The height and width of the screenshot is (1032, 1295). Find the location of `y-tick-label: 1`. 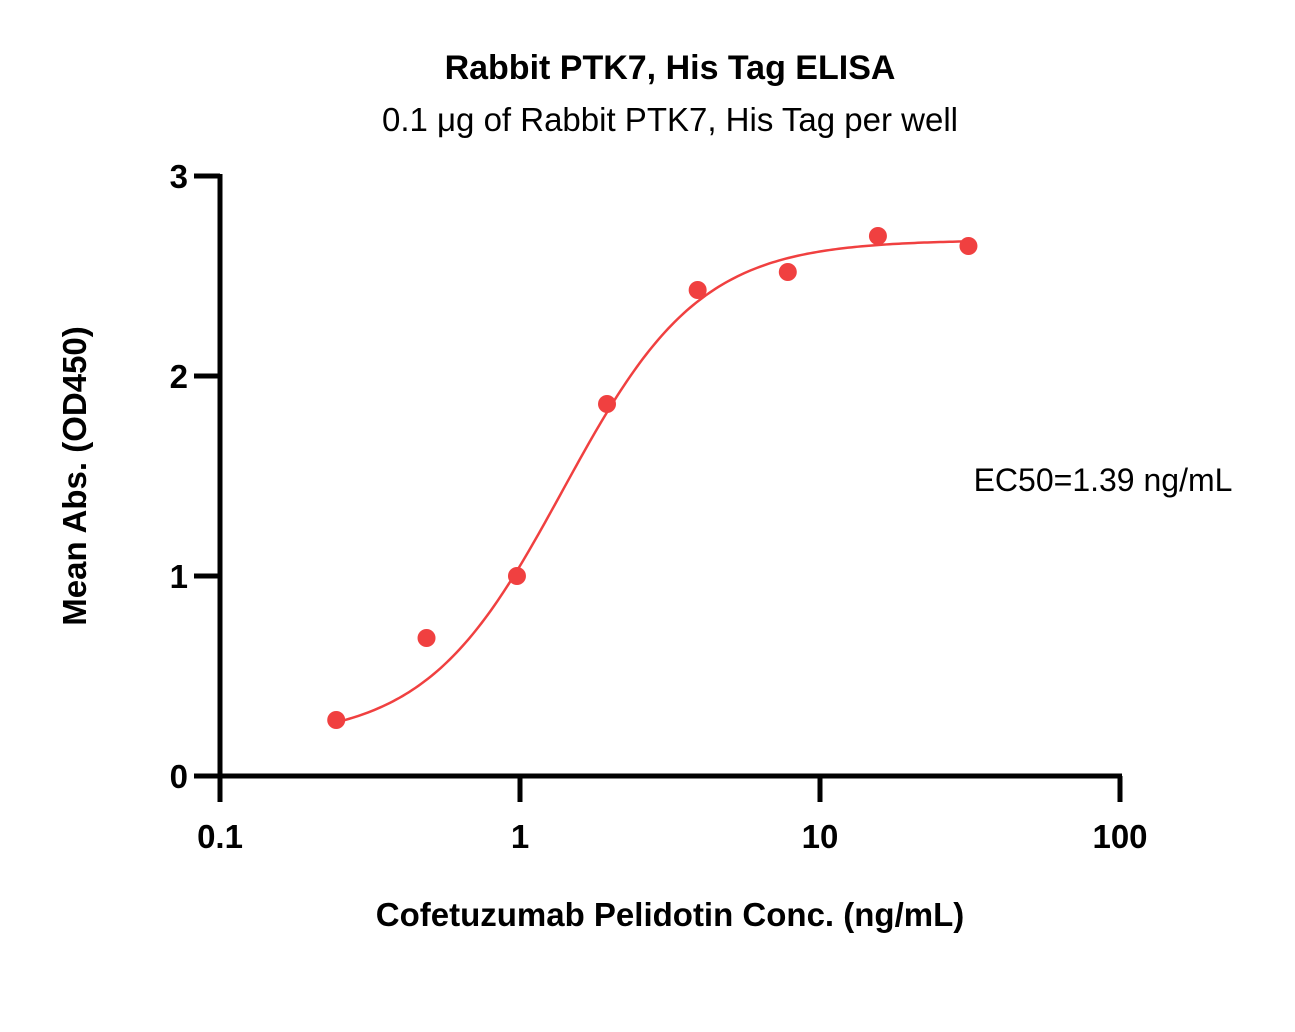

y-tick-label: 1 is located at coordinates (179, 576).